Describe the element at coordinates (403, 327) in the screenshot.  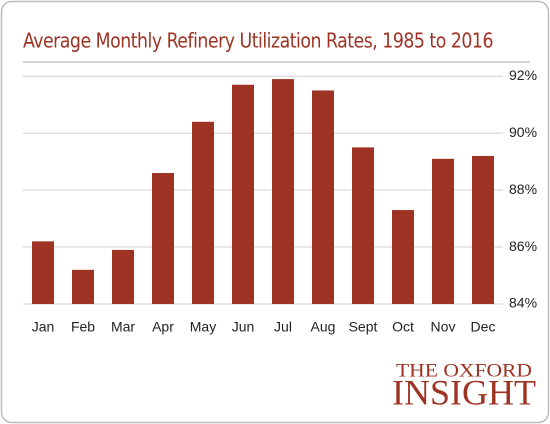
I see `x-tick-label: Oct` at that location.